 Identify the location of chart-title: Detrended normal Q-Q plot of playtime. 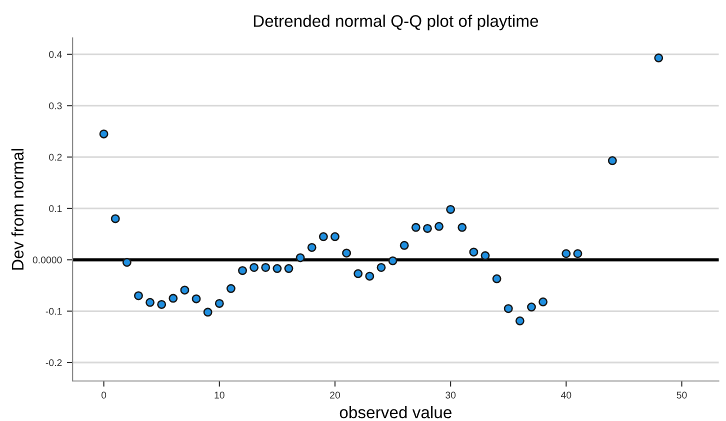
(396, 22).